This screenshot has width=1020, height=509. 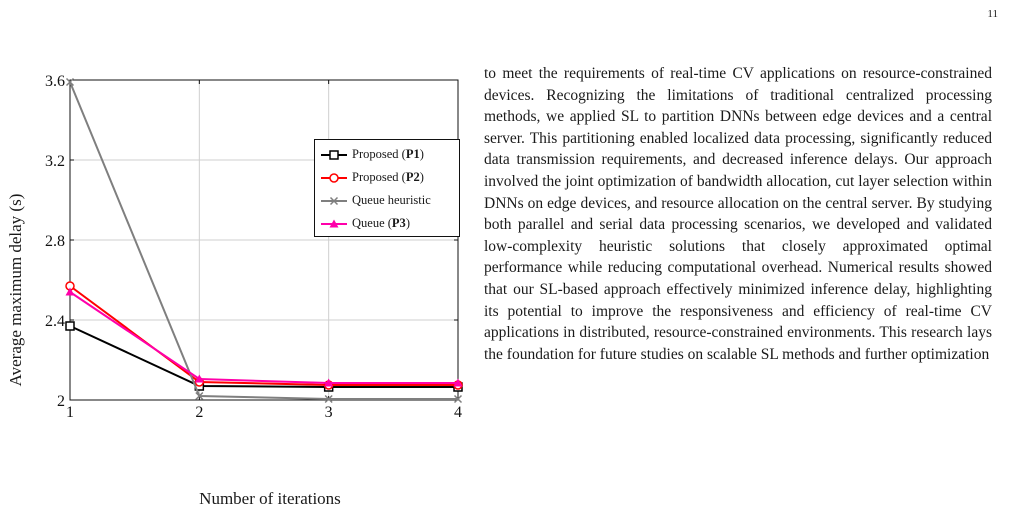 I want to click on legend-entry-queue-heuristic: Queue heuristic, so click(x=387, y=200).